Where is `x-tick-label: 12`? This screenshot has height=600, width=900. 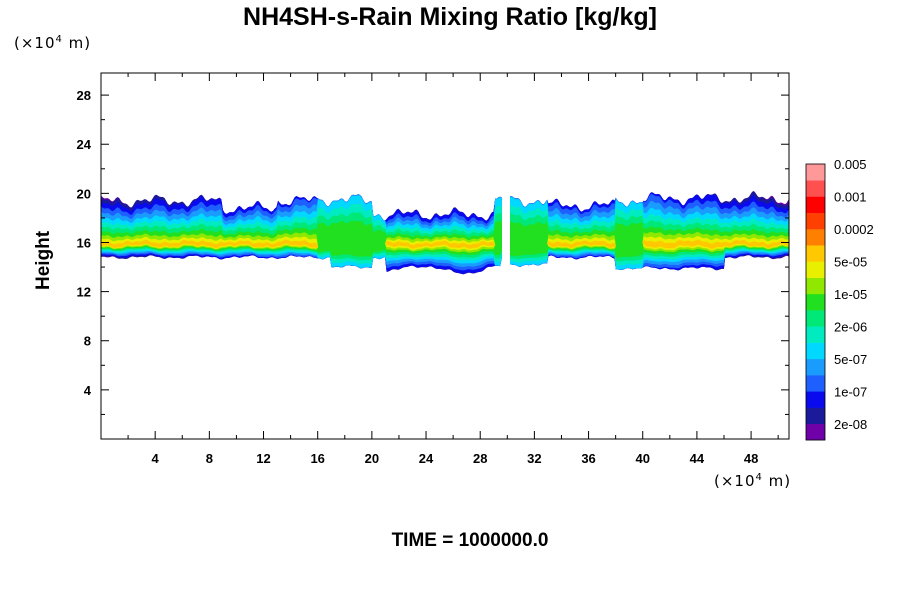 x-tick-label: 12 is located at coordinates (263, 458).